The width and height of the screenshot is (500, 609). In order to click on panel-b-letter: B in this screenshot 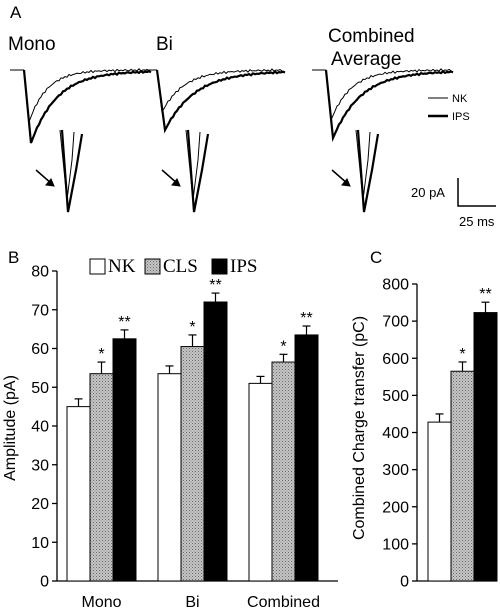, I will do `click(13, 257)`.